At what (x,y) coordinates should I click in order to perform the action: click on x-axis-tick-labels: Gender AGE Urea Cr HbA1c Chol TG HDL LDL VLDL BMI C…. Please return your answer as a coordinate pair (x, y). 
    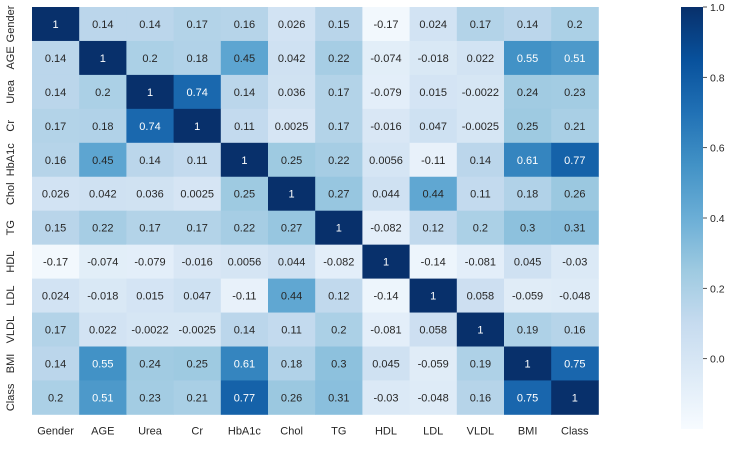
    Looking at the image, I should click on (313, 431).